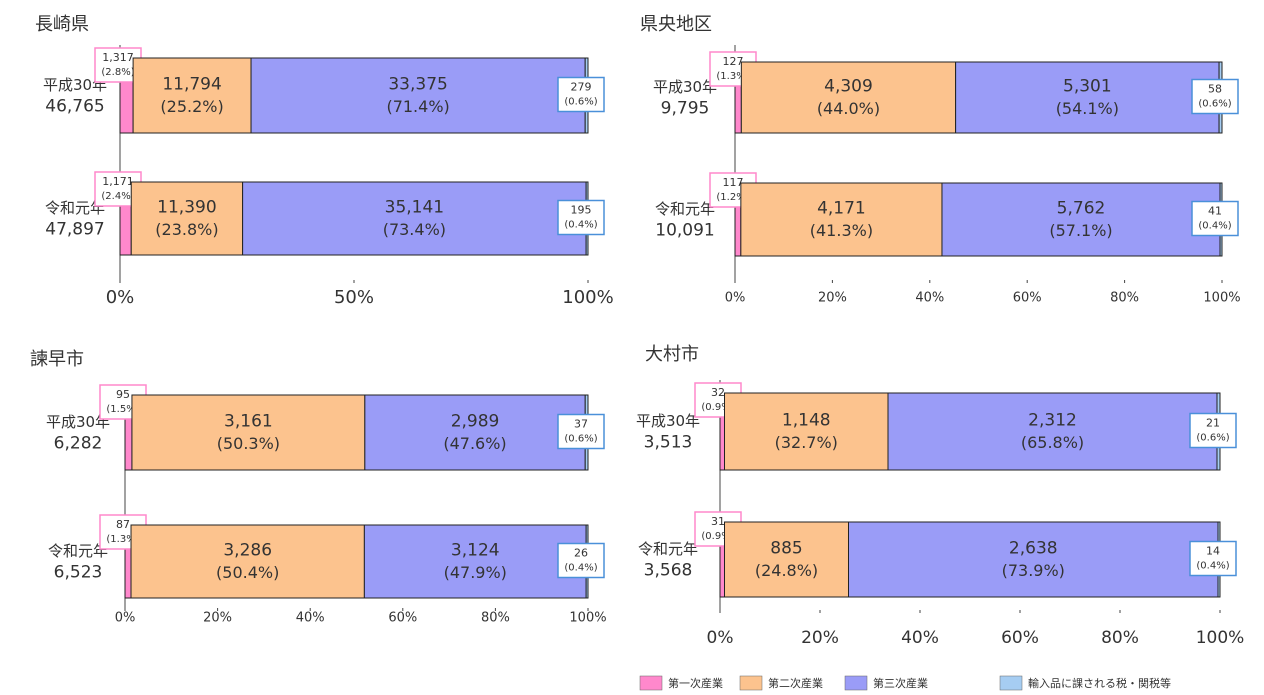  Describe the element at coordinates (795, 683) in the screenshot. I see `legend-label: 第二次産業` at that location.